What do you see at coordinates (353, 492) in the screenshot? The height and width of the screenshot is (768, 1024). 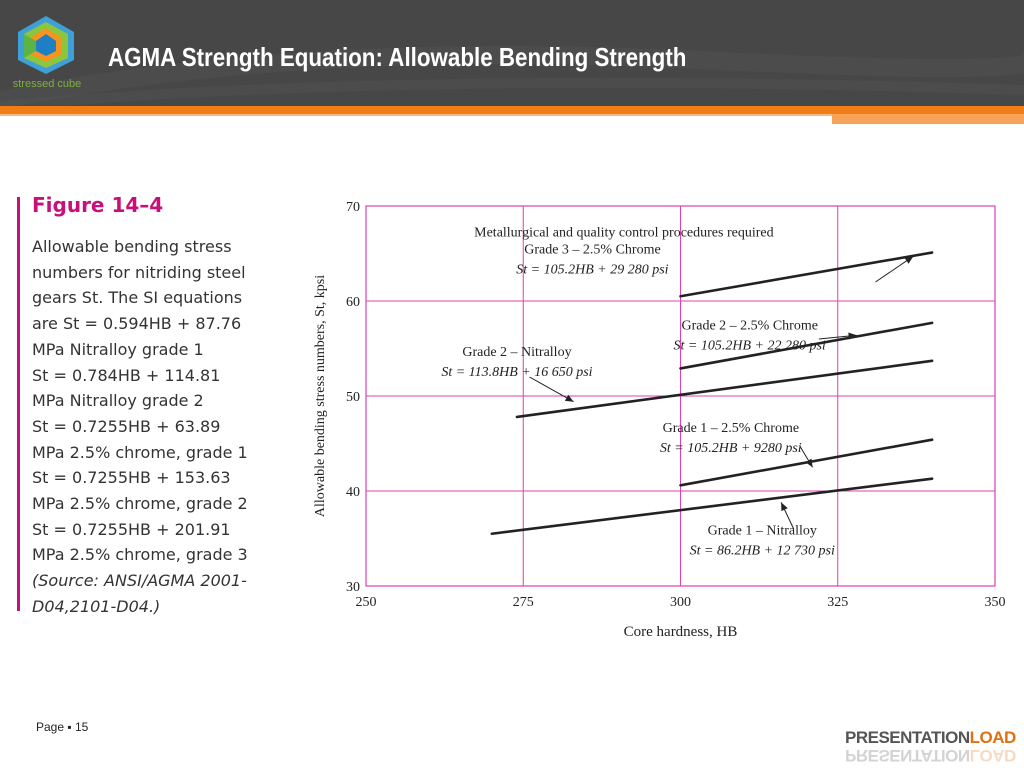 I see `y-tick-label: 40` at bounding box center [353, 492].